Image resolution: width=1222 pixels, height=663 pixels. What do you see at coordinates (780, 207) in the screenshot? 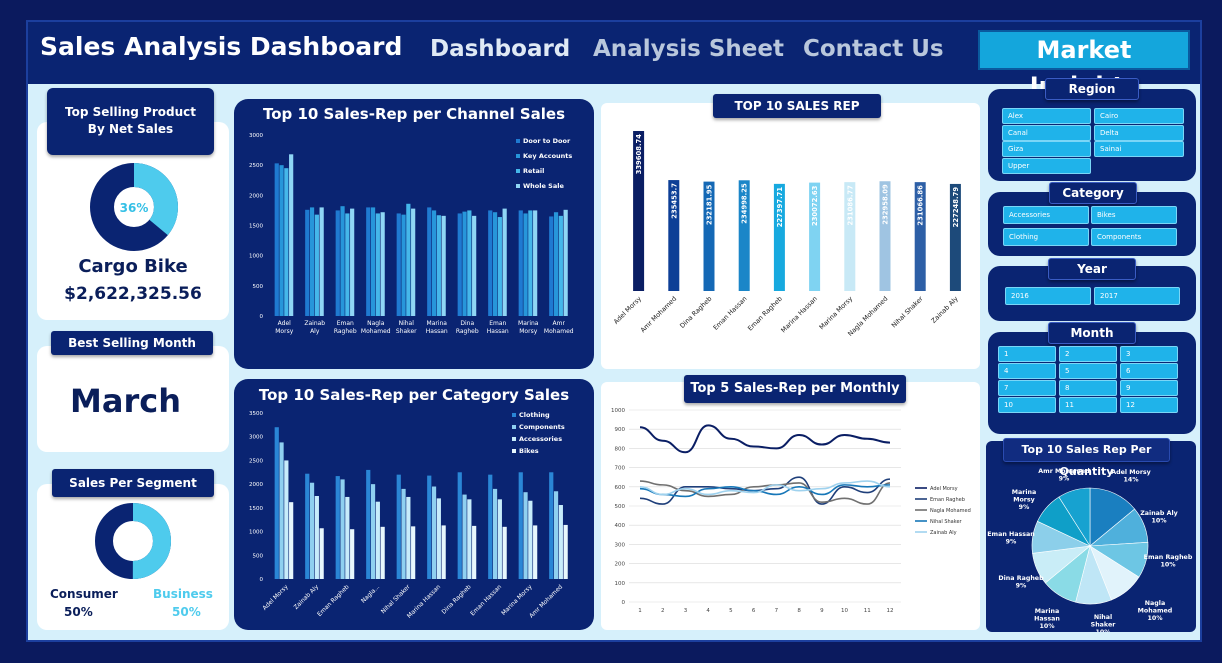
I see `bar-value-label: 227397.71` at bounding box center [780, 207].